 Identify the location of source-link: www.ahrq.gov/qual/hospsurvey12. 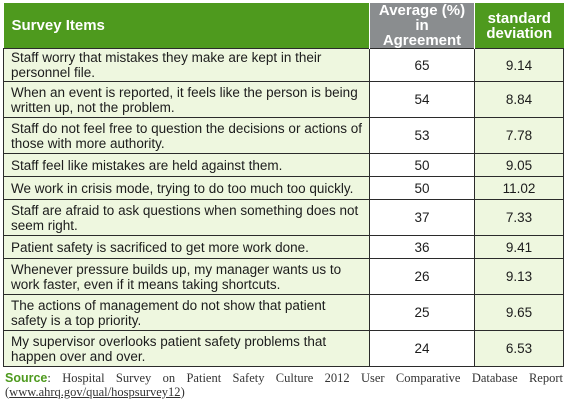
(95, 392).